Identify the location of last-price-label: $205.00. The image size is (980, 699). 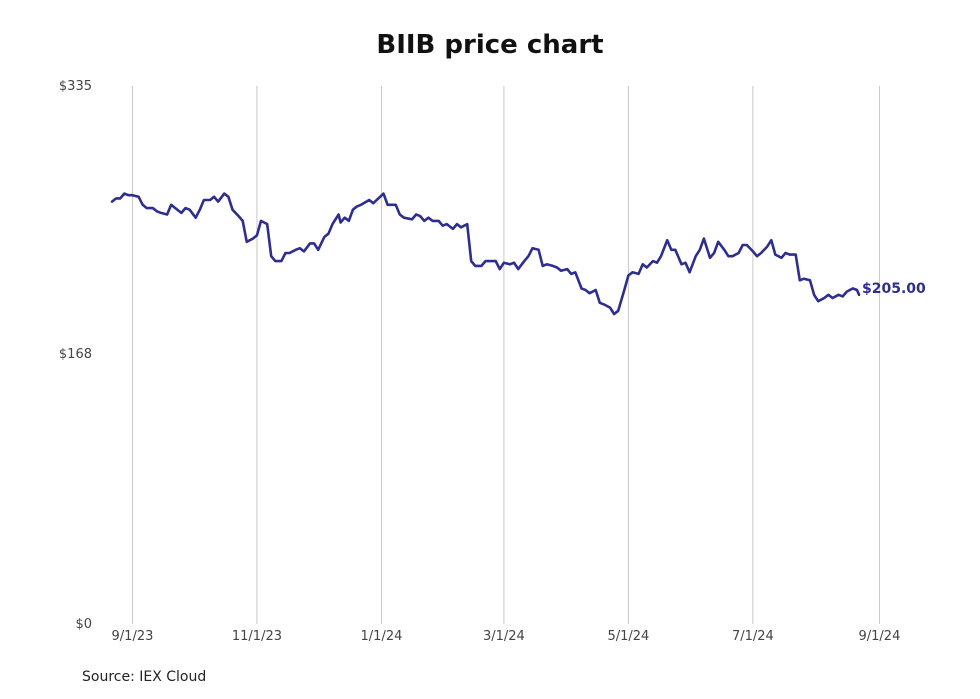
(894, 289).